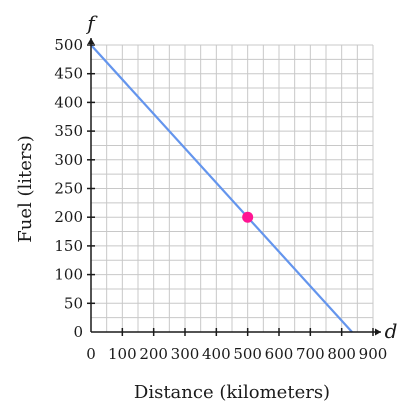 This screenshot has width=412, height=414. I want to click on y-axis-variable: f, so click(91, 23).